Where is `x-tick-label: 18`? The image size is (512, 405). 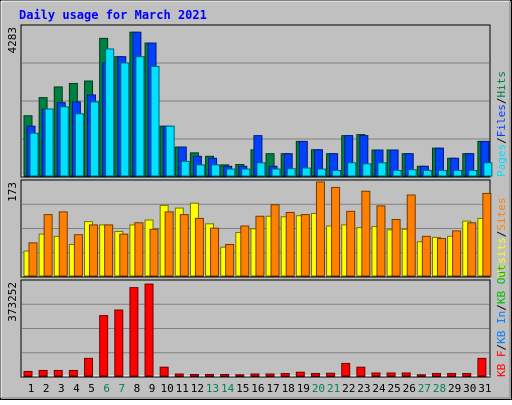 x-tick-label: 18 is located at coordinates (288, 388).